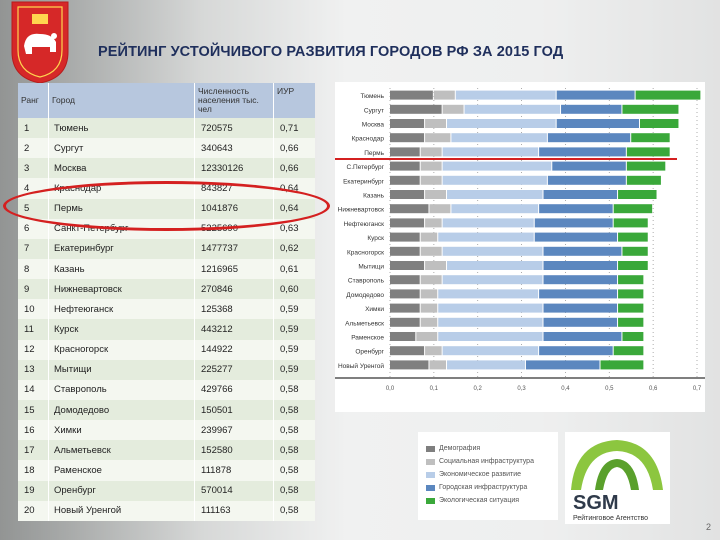 This screenshot has height=540, width=720. What do you see at coordinates (483, 487) in the screenshot?
I see `legend-label: Городская инфраструктура` at bounding box center [483, 487].